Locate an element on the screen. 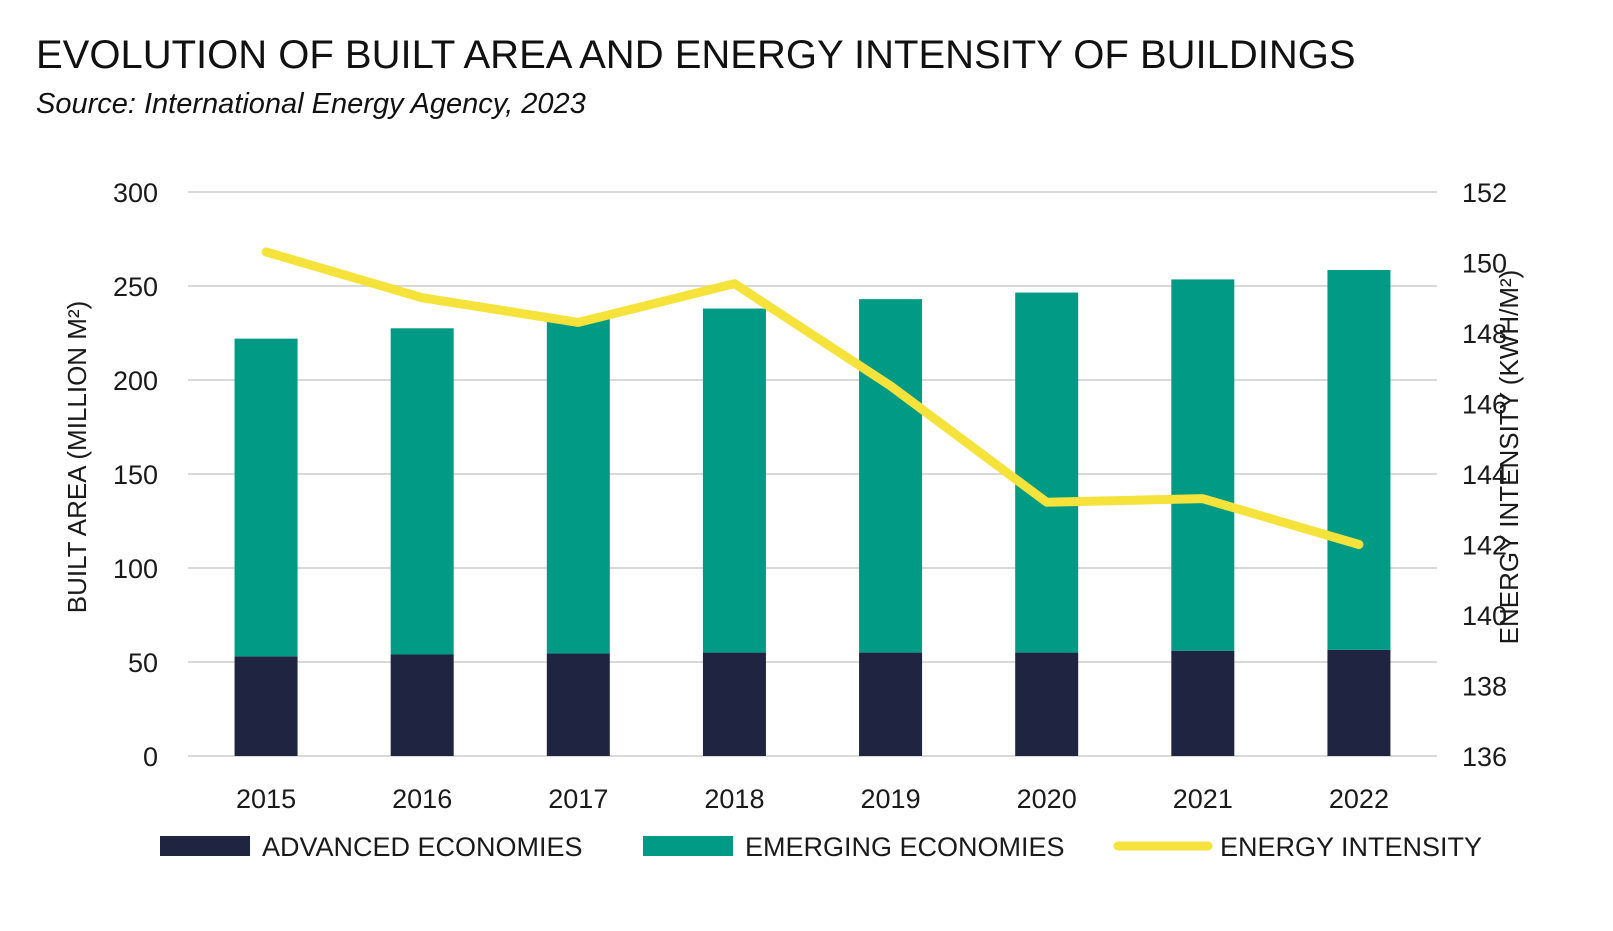  y2-tick-label: 136 is located at coordinates (1484, 757).